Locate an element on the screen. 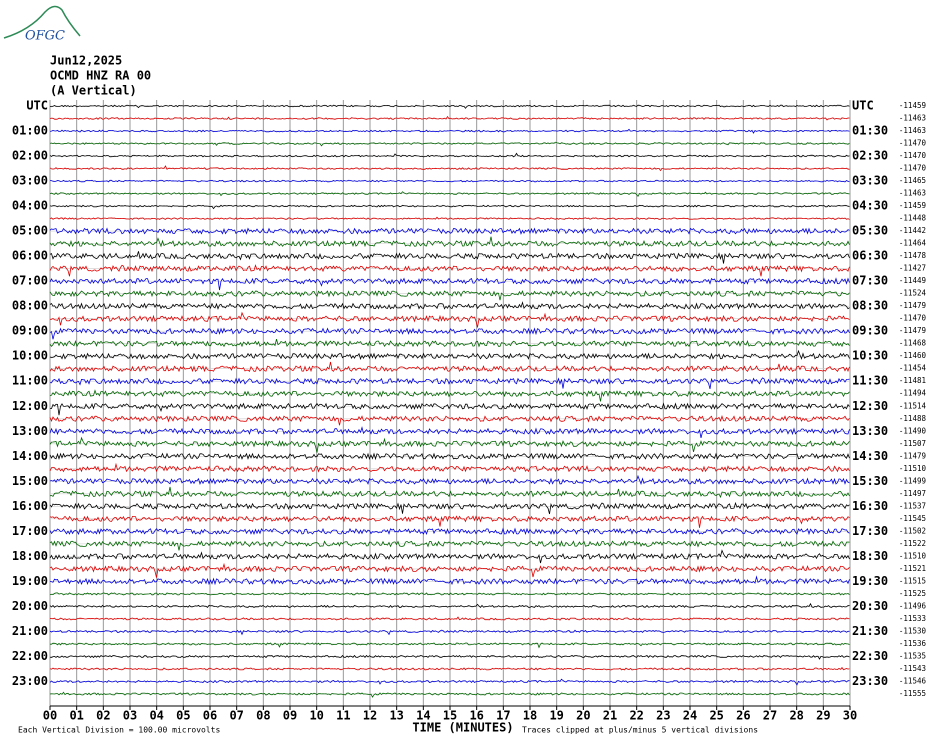 The height and width of the screenshot is (744, 930). x-tick-label: 12 is located at coordinates (370, 716).